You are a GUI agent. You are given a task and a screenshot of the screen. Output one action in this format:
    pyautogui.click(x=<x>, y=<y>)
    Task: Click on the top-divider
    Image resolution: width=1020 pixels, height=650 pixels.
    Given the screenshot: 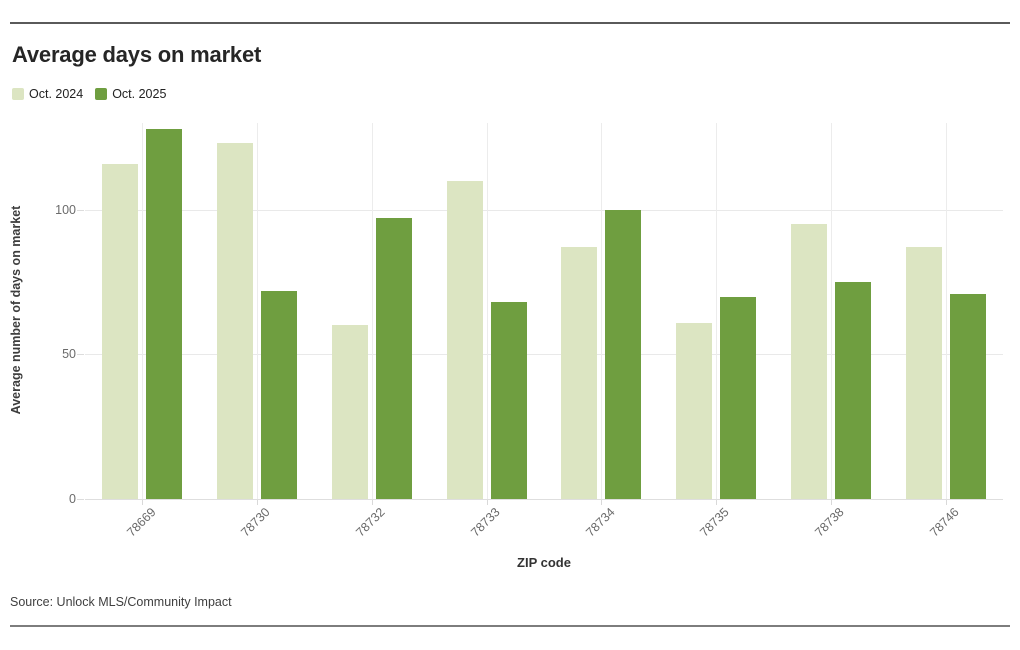 What is the action you would take?
    pyautogui.click(x=510, y=23)
    